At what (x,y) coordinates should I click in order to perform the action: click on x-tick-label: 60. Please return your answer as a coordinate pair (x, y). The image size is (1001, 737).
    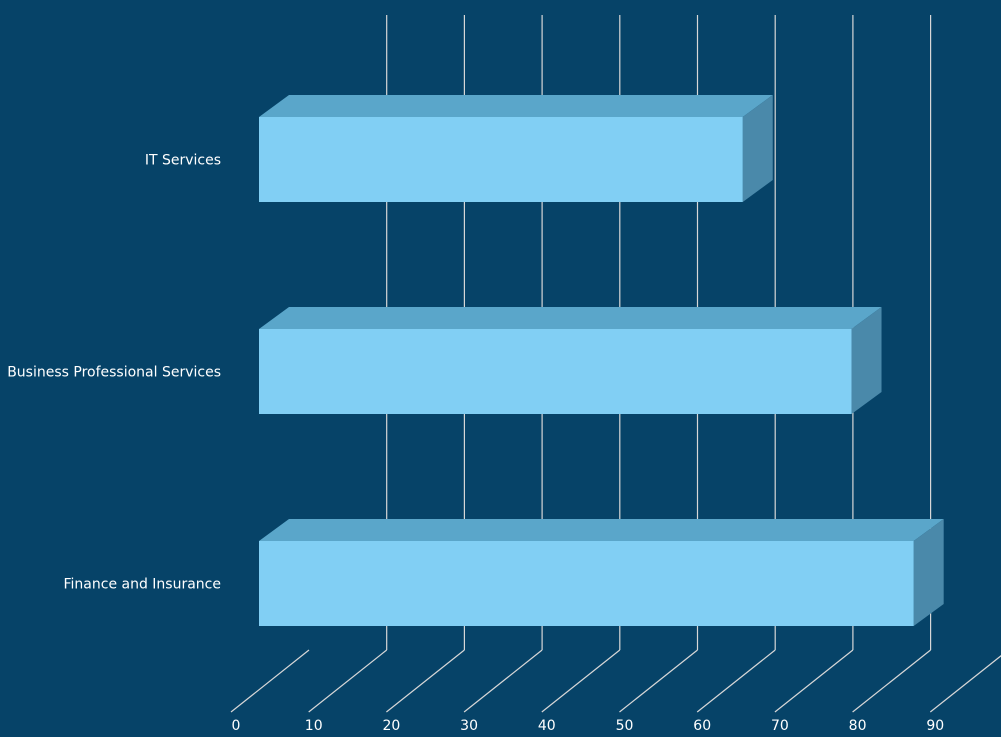
    Looking at the image, I should click on (702, 726).